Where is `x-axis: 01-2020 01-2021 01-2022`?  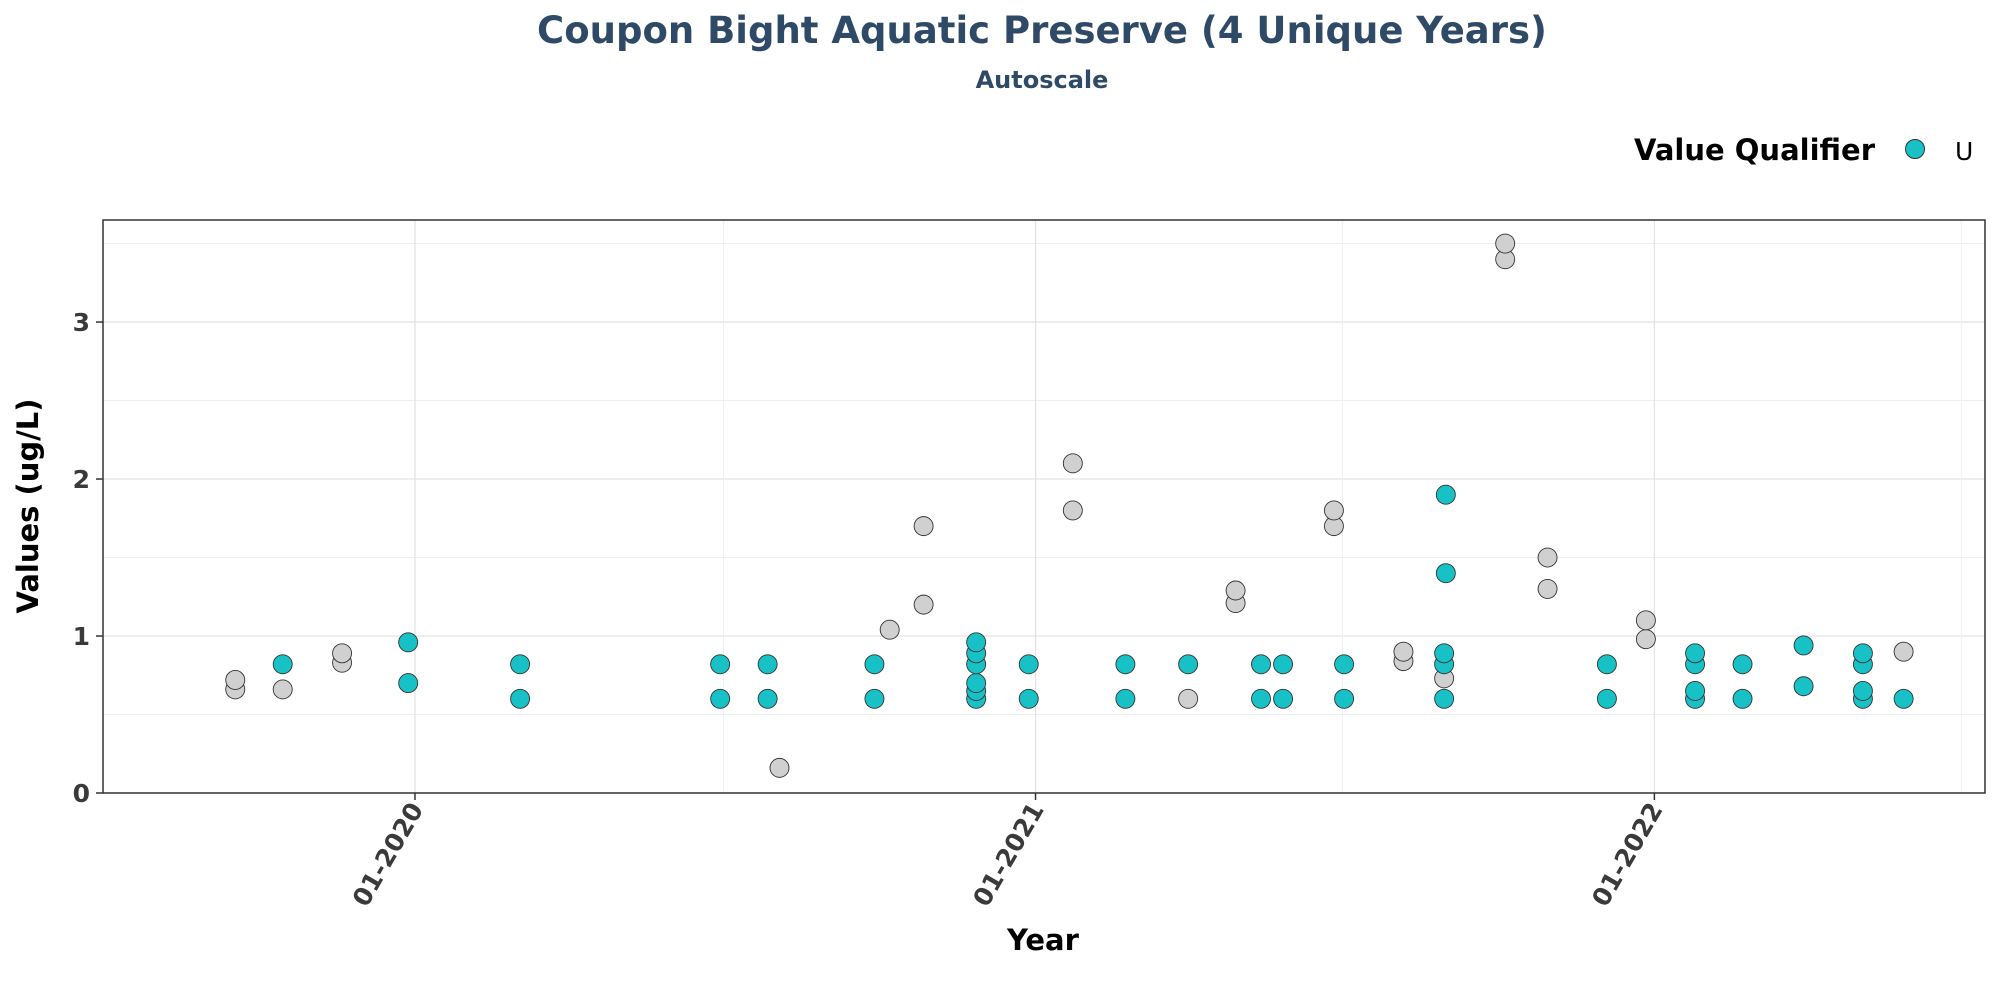
x-axis: 01-2020 01-2021 01-2022 is located at coordinates (1008, 852).